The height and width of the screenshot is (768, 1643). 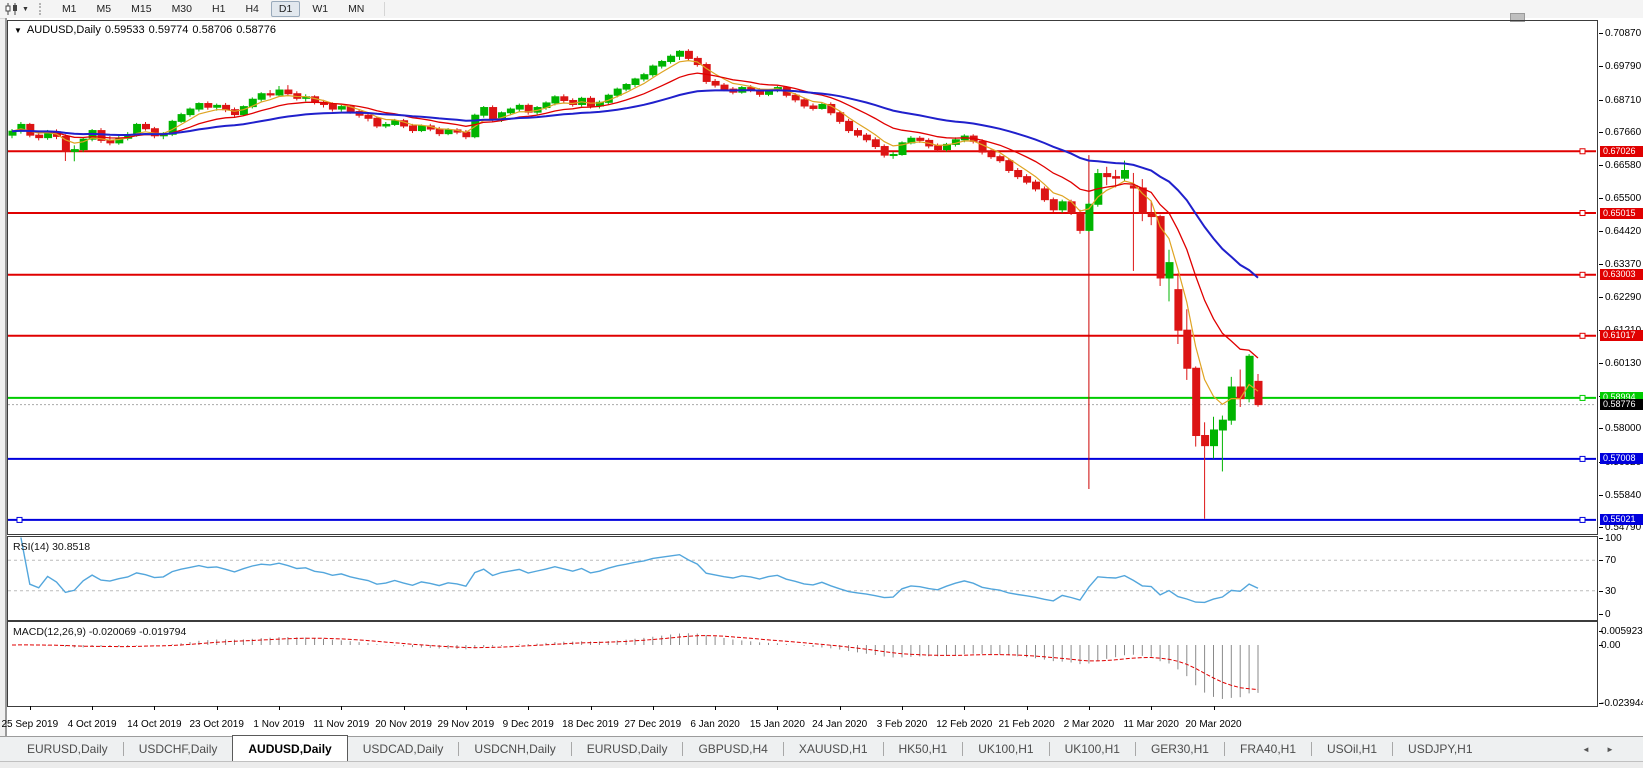 I want to click on chart-tab-usdcnh-daily: USDCNH,Daily, so click(x=515, y=749).